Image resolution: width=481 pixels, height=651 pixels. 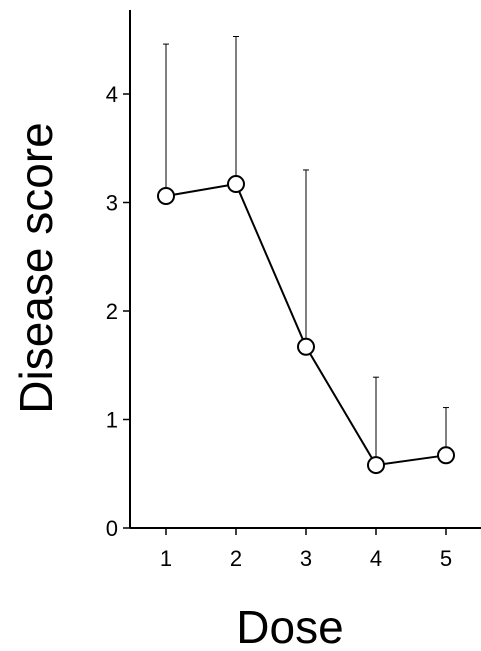 What do you see at coordinates (112, 528) in the screenshot?
I see `y-tick-label: 0` at bounding box center [112, 528].